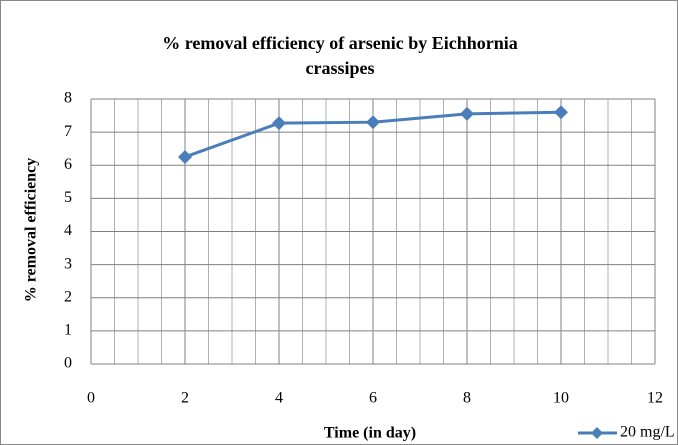  Describe the element at coordinates (655, 398) in the screenshot. I see `x-tick-label: 12` at that location.